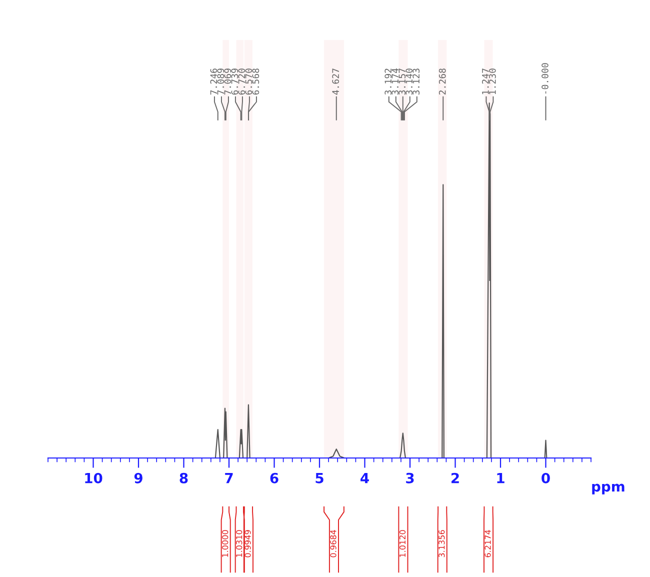 Image resolution: width=650 pixels, height=577 pixels. What do you see at coordinates (402, 543) in the screenshot?
I see `band-label: 1.0120` at bounding box center [402, 543].